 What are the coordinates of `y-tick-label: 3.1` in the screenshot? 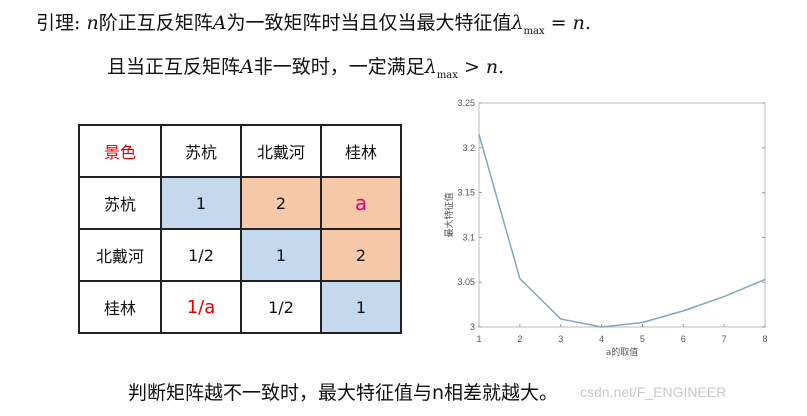 It's located at (468, 237).